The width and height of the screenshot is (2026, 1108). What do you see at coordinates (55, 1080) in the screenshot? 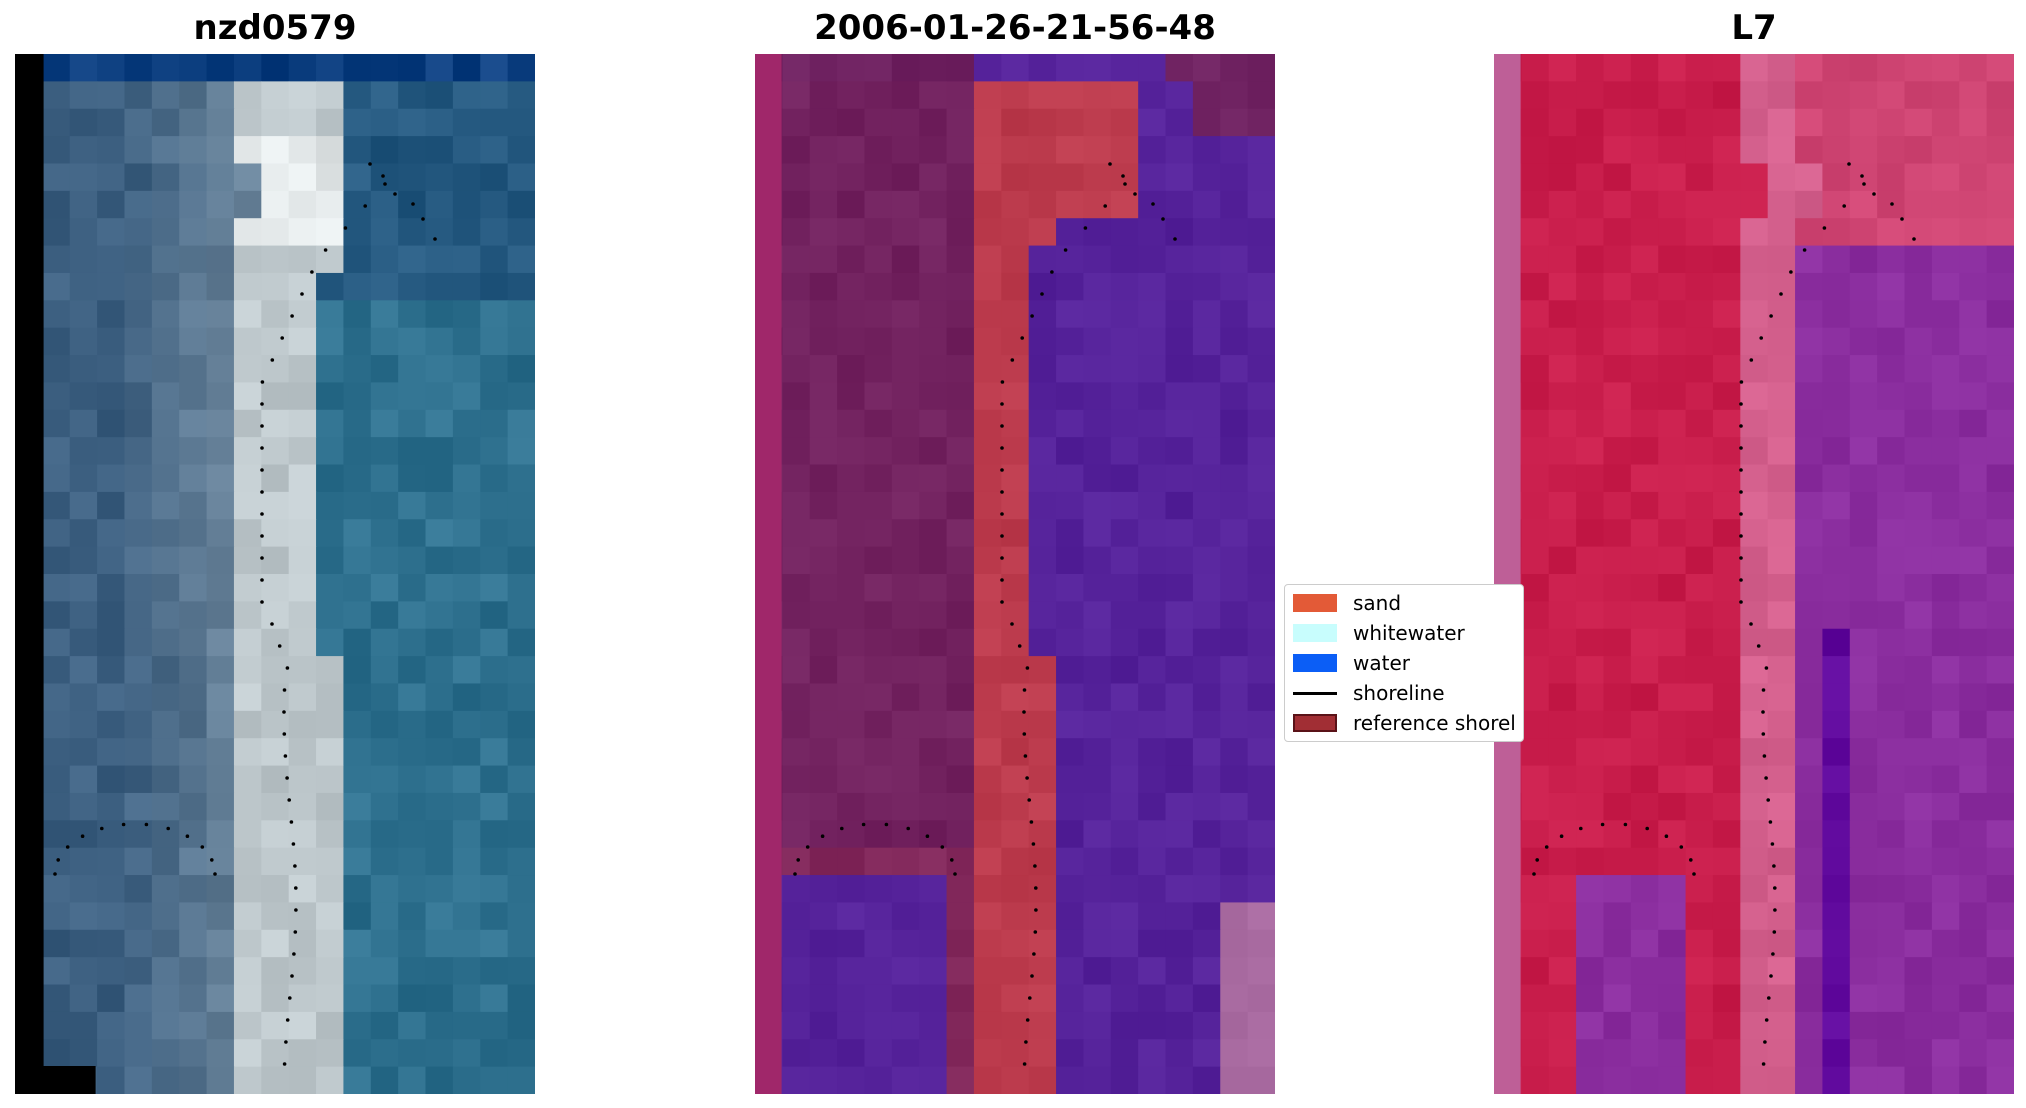
I see `nodata-strip-bottom` at bounding box center [55, 1080].